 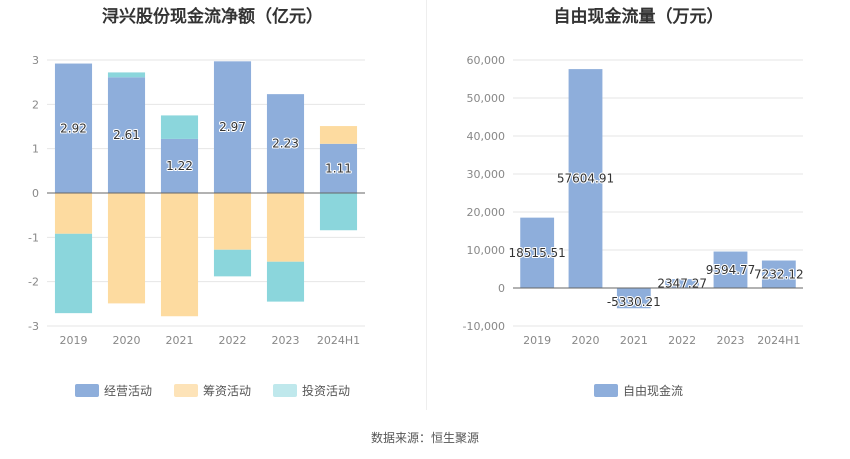 What do you see at coordinates (33, 326) in the screenshot?
I see `y-tick-label: -3` at bounding box center [33, 326].